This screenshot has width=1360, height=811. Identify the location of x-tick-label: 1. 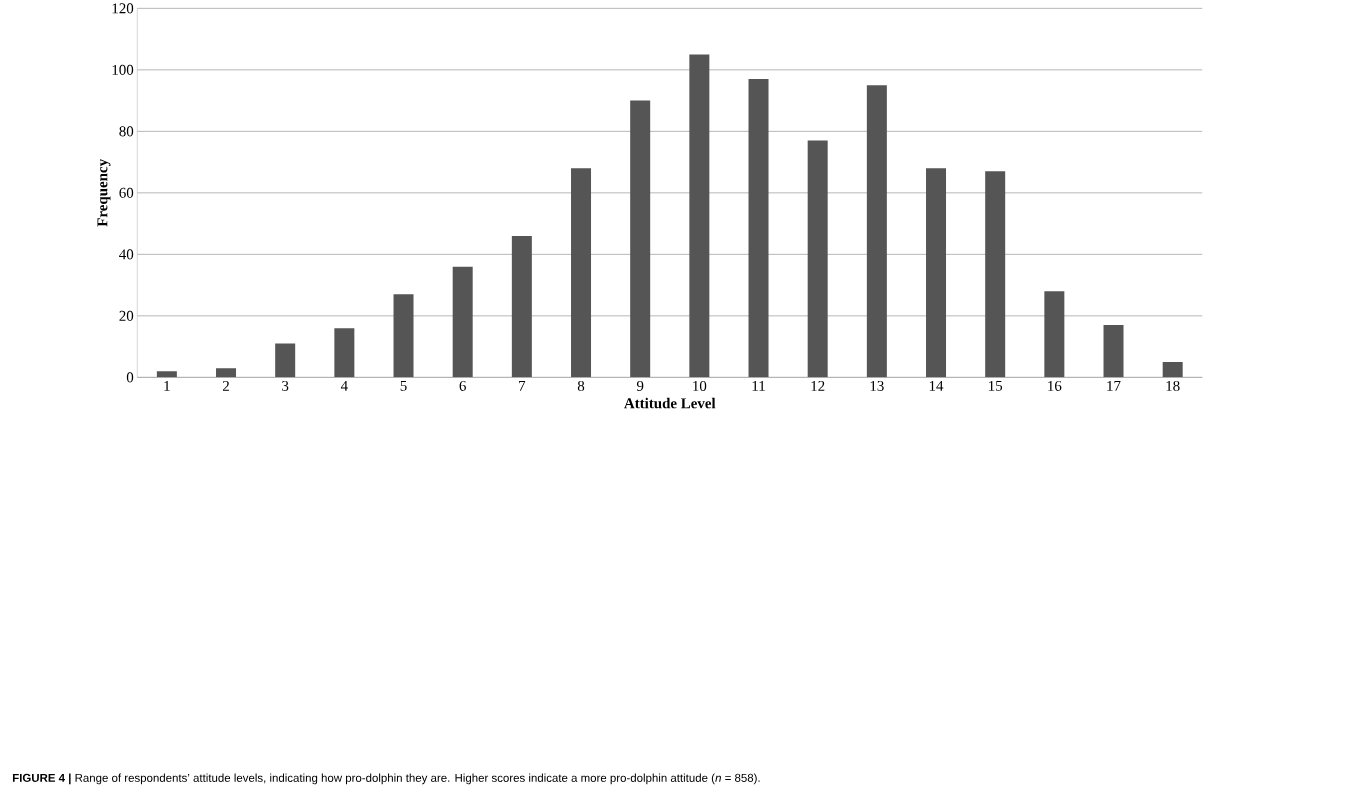
(167, 385).